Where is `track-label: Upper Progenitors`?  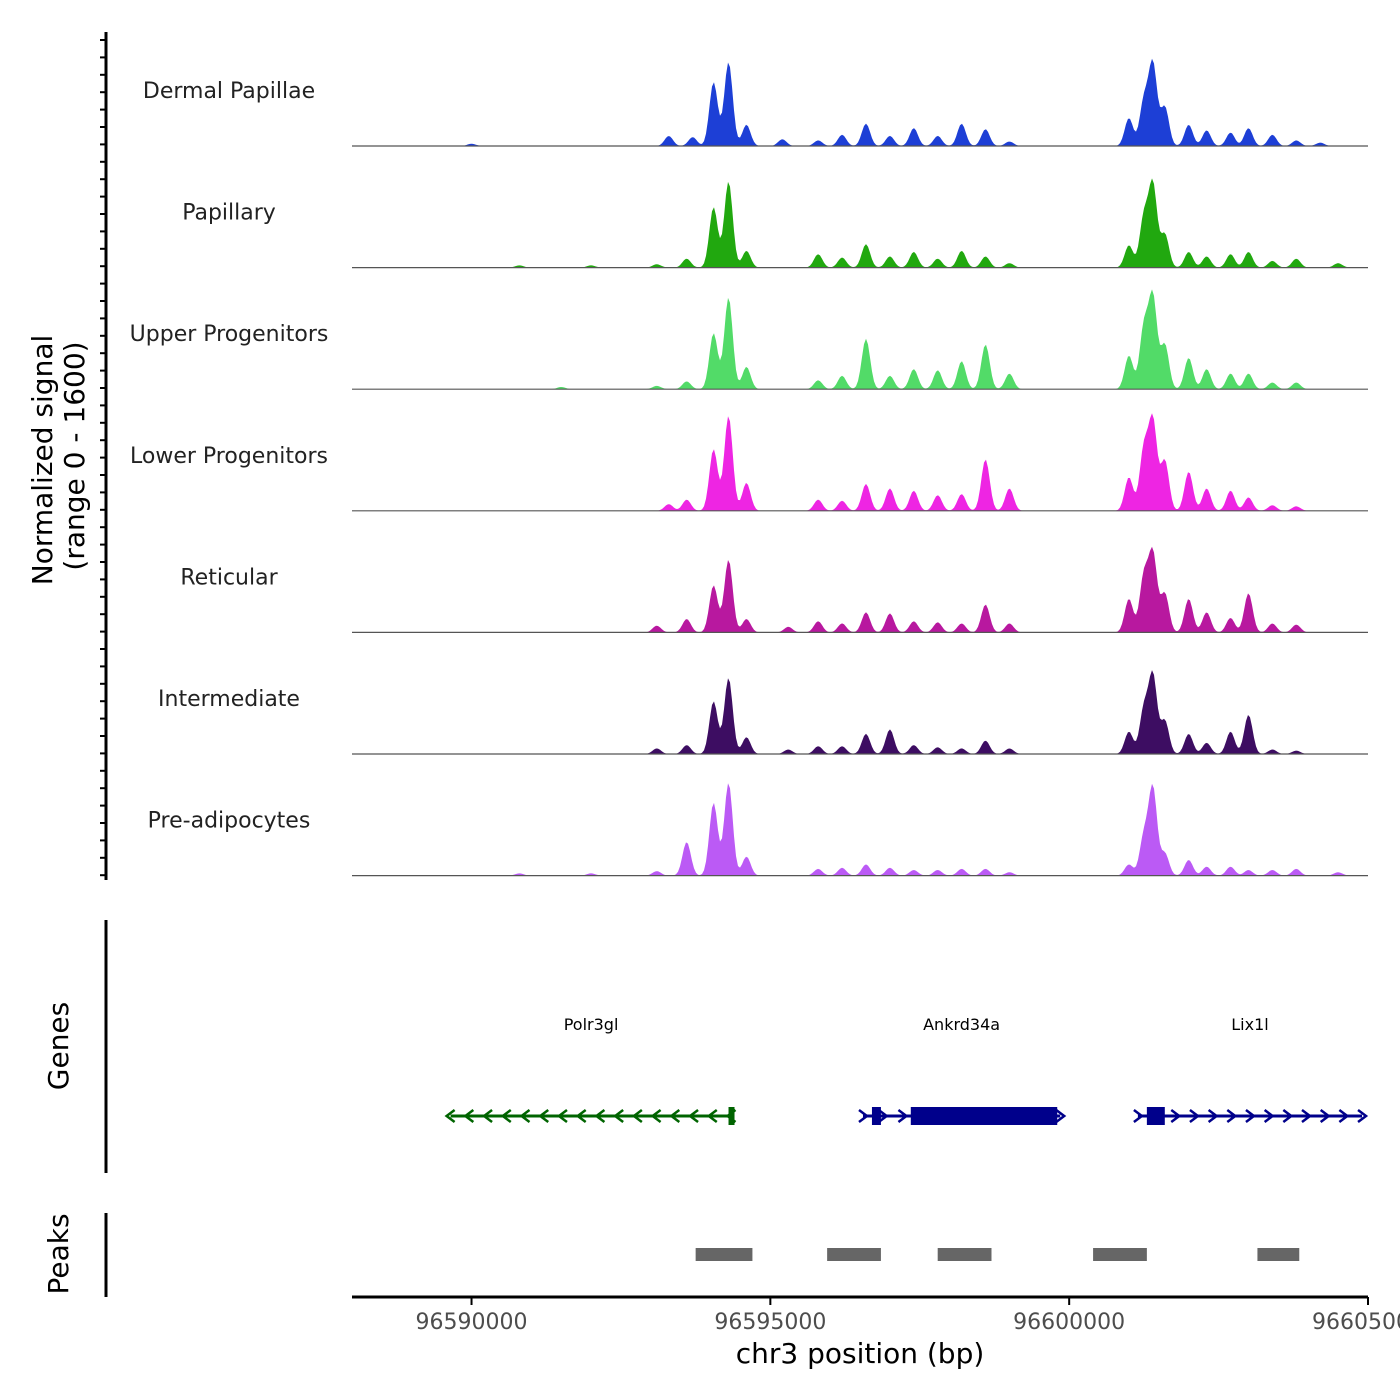 track-label: Upper Progenitors is located at coordinates (229, 334).